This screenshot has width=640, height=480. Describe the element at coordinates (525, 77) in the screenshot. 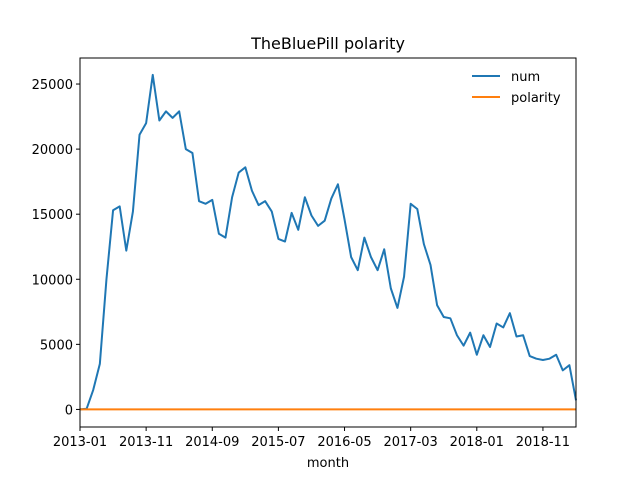

I see `legend-label-num: num` at that location.